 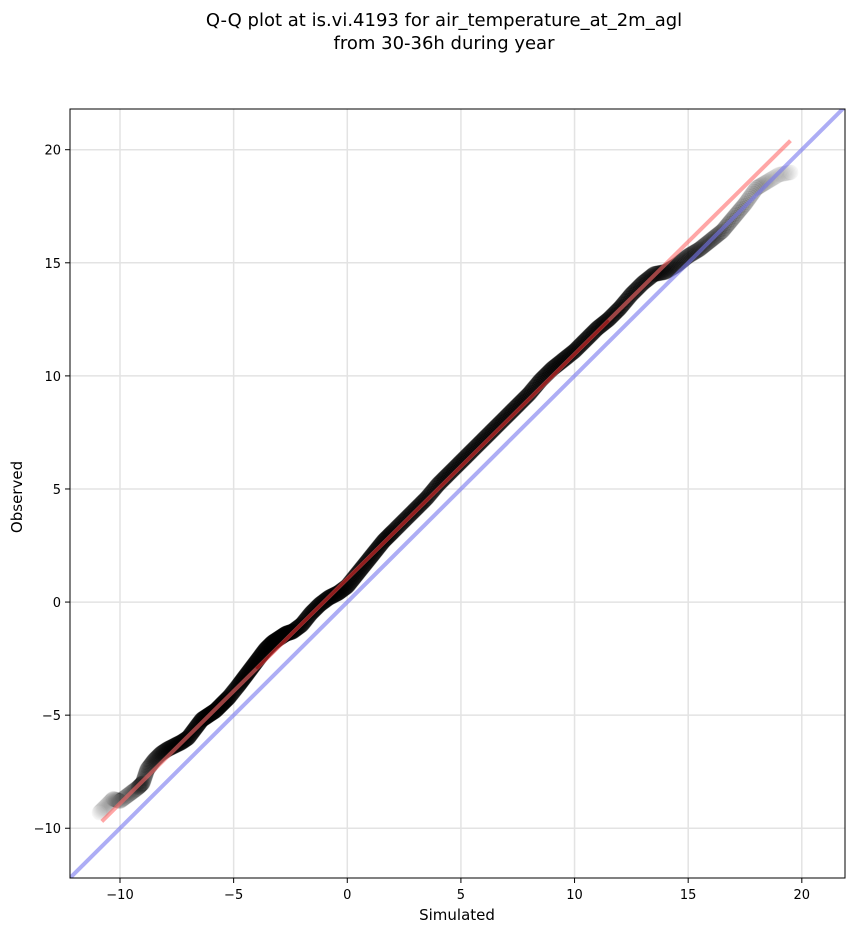 What do you see at coordinates (51, 716) in the screenshot?
I see `y-tick-label: −5` at bounding box center [51, 716].